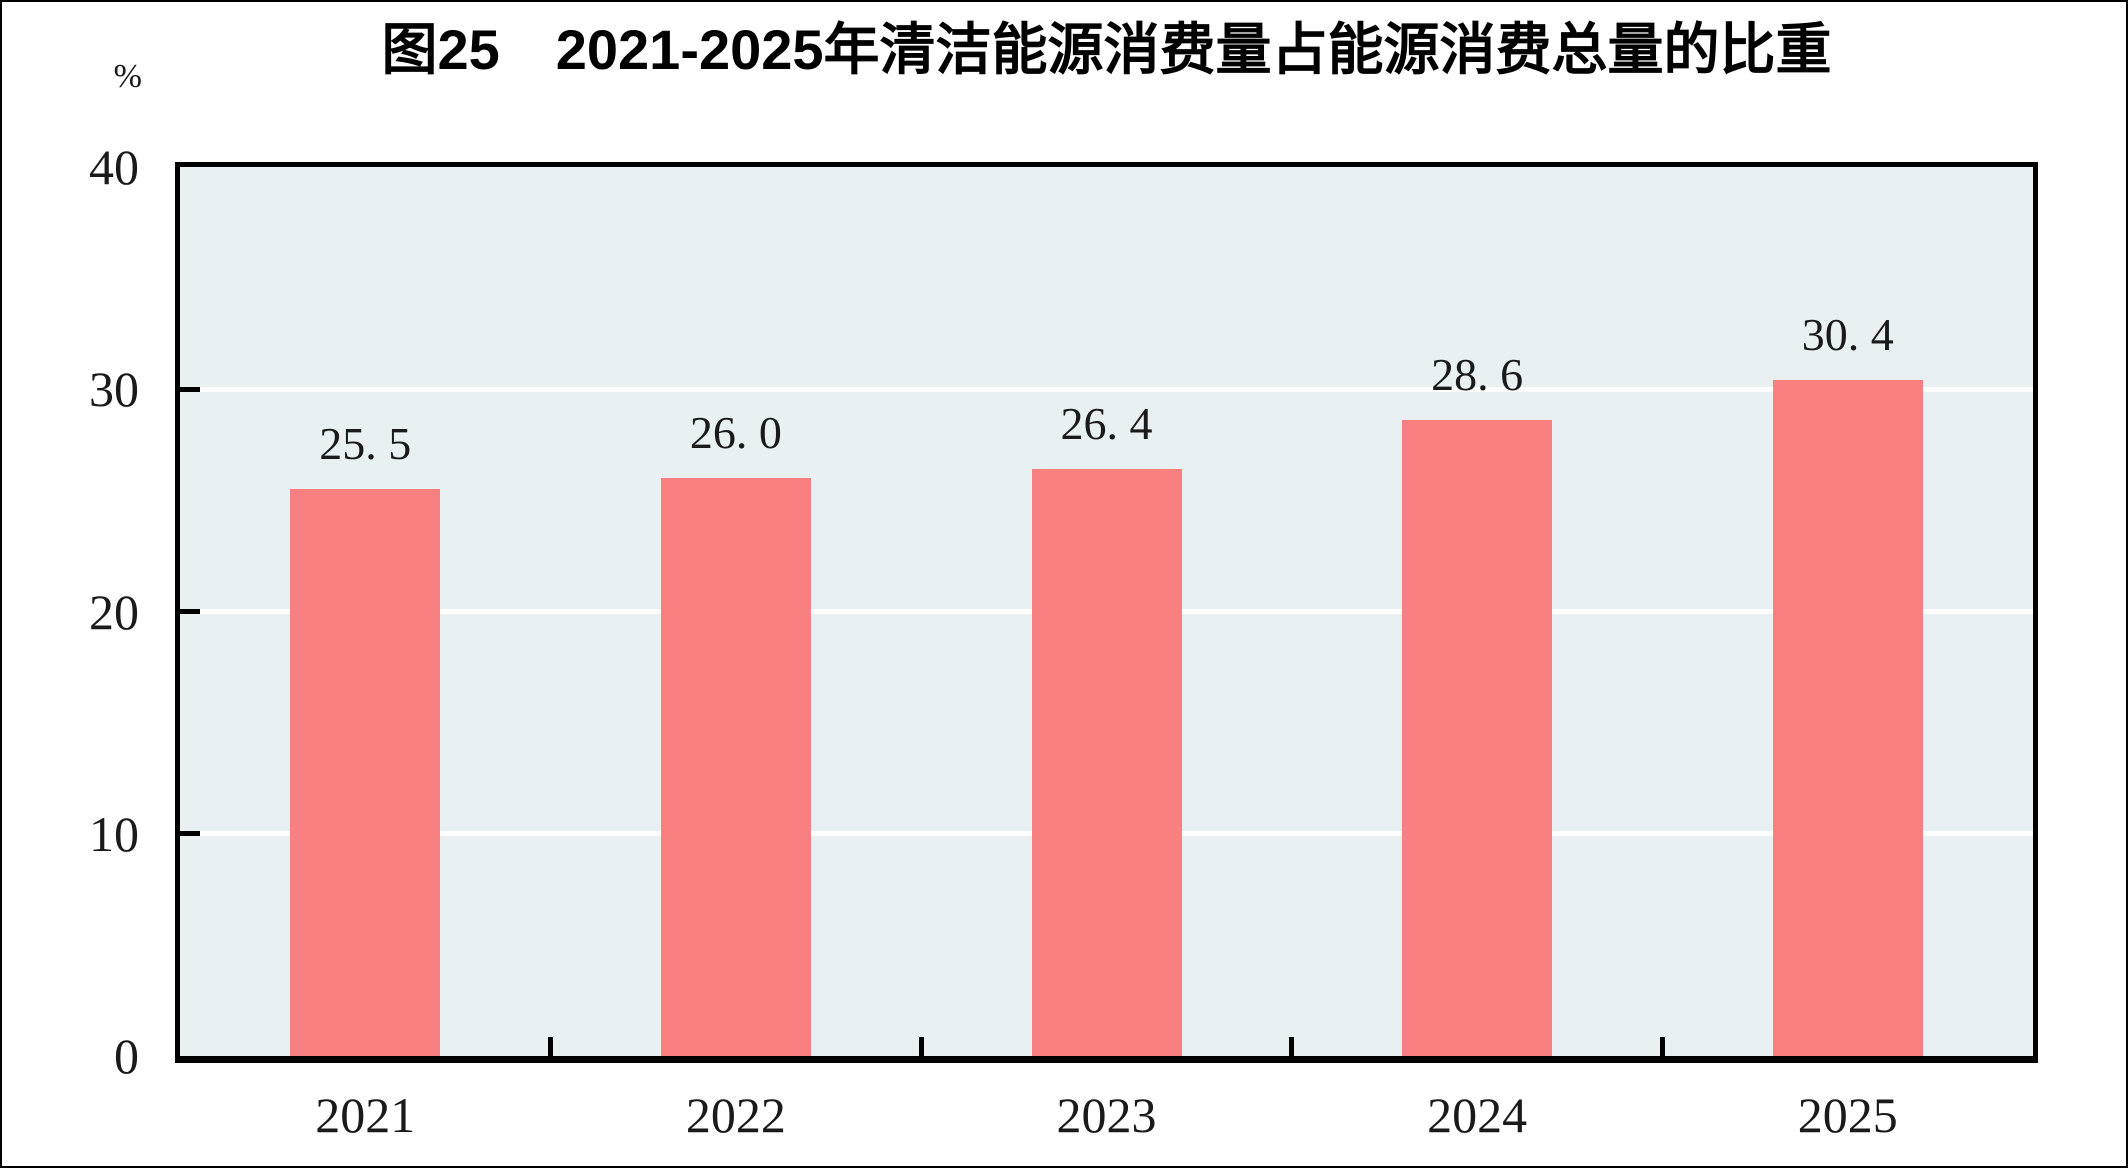  I want to click on x-axis-label-2024: 2024, so click(1477, 1115).